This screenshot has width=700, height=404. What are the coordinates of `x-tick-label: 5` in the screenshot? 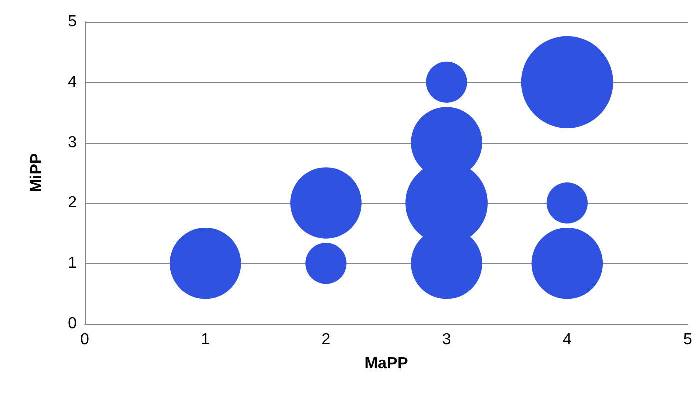 It's located at (688, 340).